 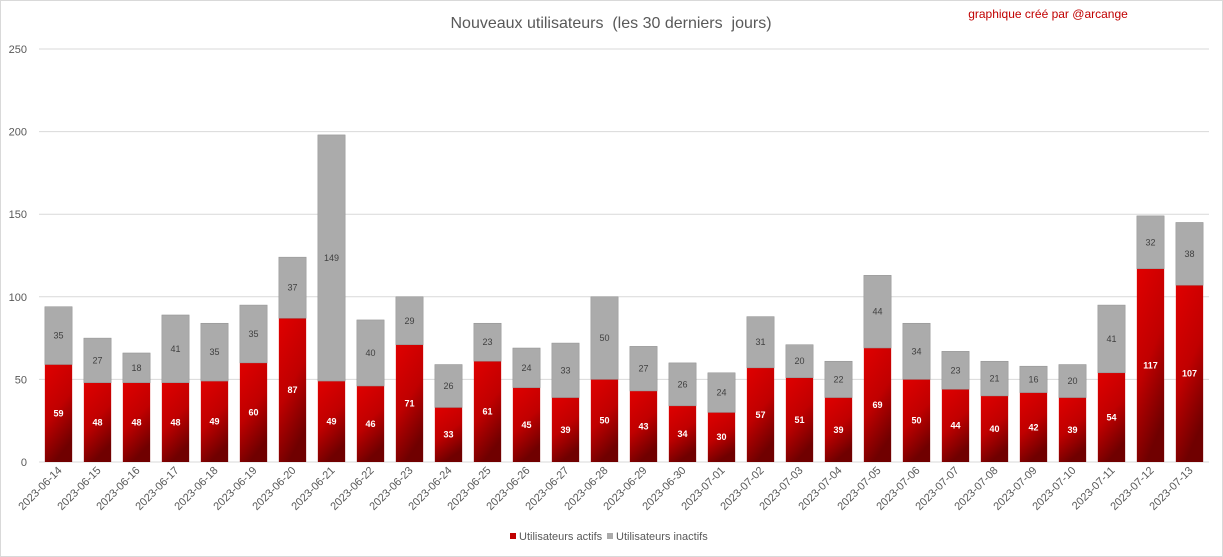 I want to click on data-label-active: 44, so click(x=955, y=426).